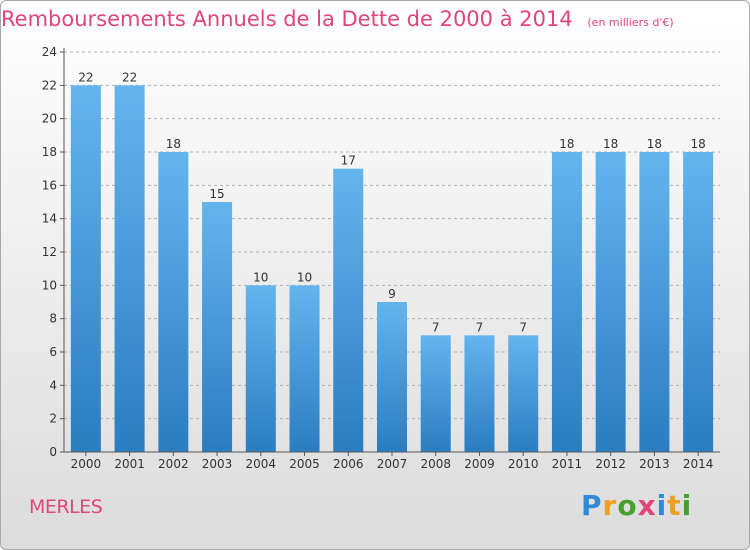  What do you see at coordinates (53, 419) in the screenshot?
I see `y-tick-label: 2` at bounding box center [53, 419].